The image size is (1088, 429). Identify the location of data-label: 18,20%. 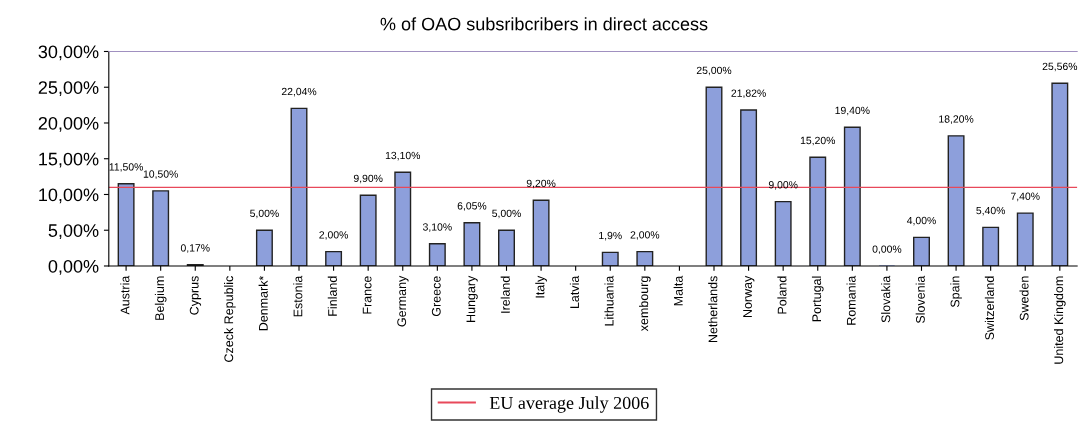
(956, 119).